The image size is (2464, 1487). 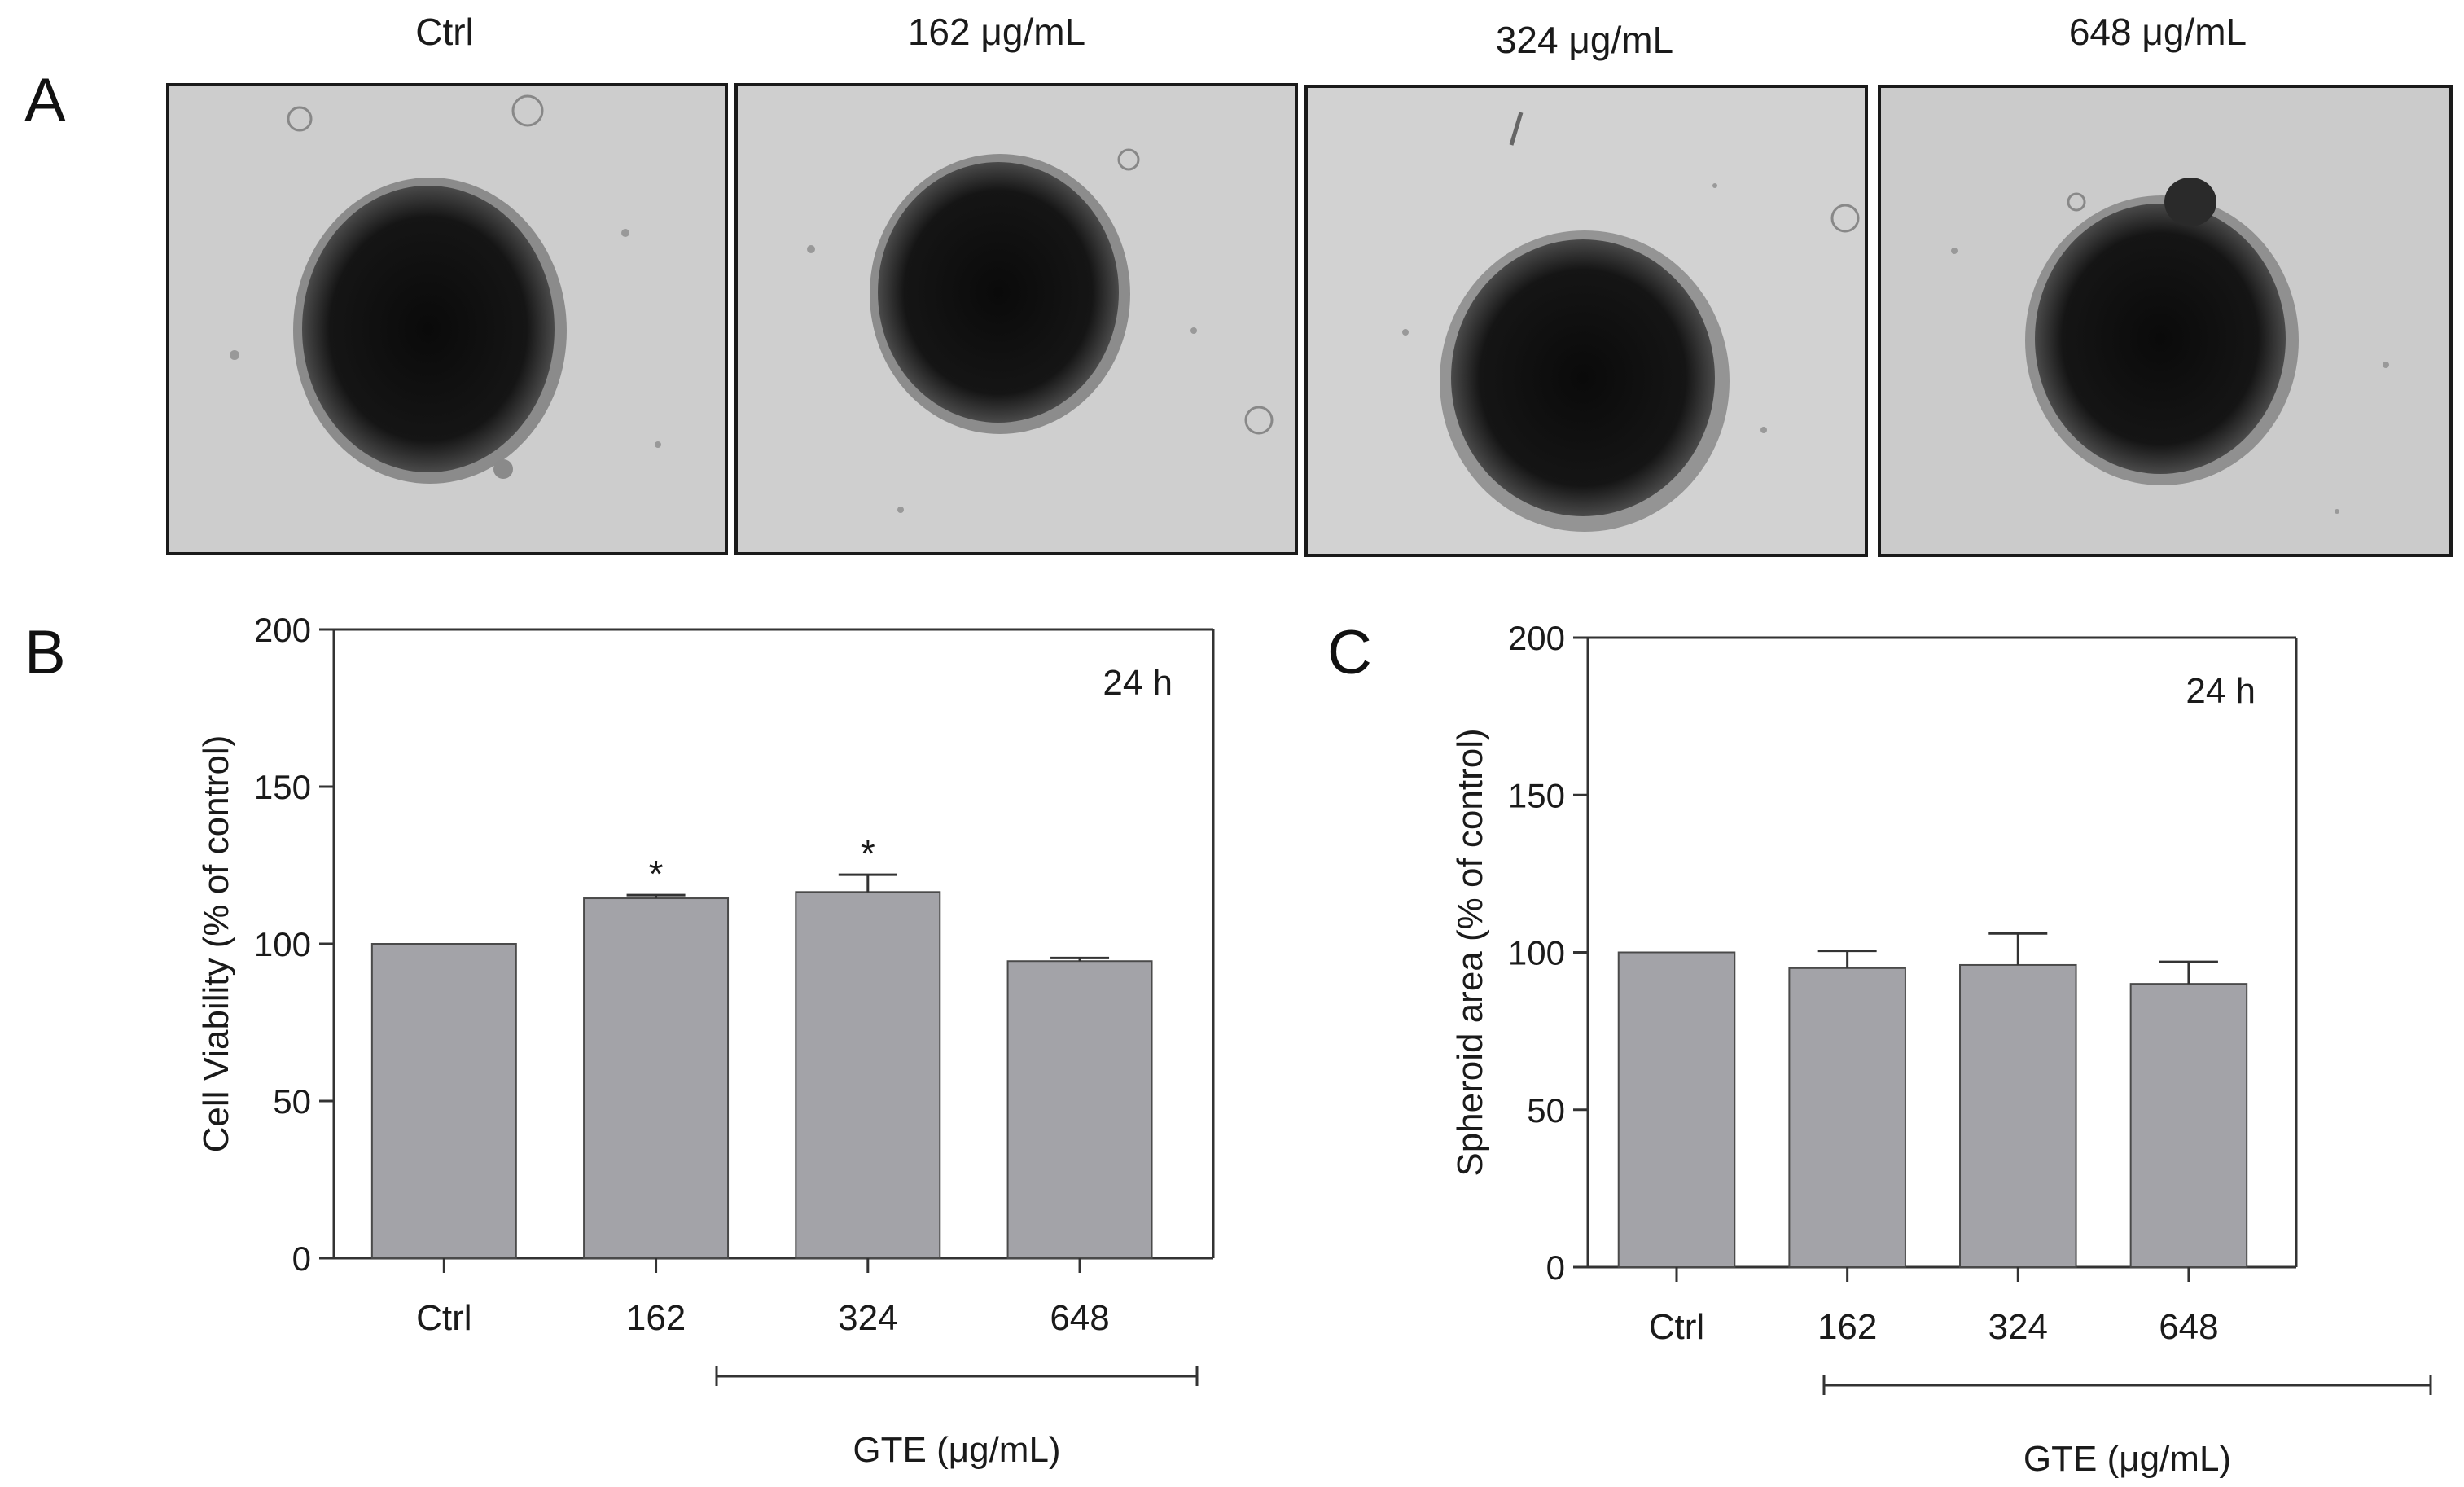 What do you see at coordinates (1470, 952) in the screenshot?
I see `y-axis-label: Spheroid area (% of control)` at bounding box center [1470, 952].